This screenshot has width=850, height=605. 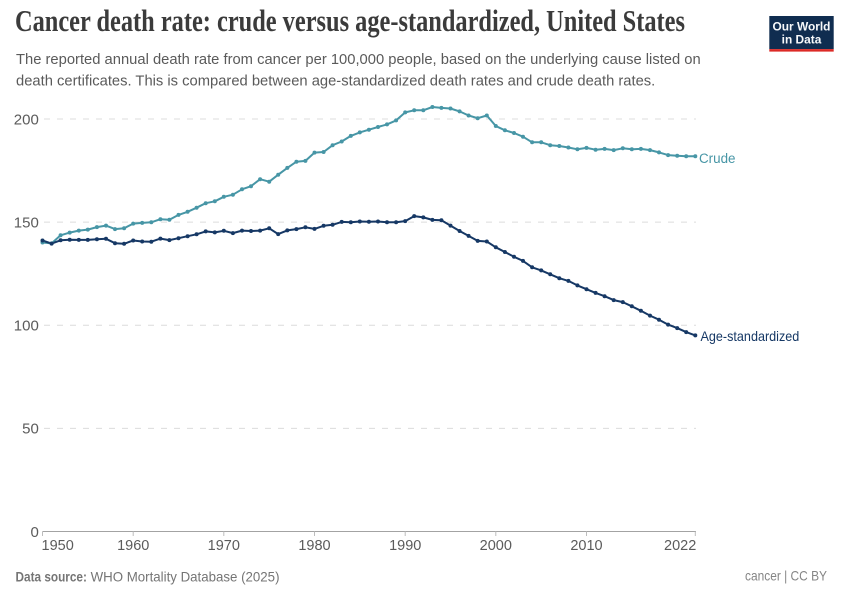 What do you see at coordinates (786, 576) in the screenshot?
I see `svg-text: cancer | CC BY` at bounding box center [786, 576].